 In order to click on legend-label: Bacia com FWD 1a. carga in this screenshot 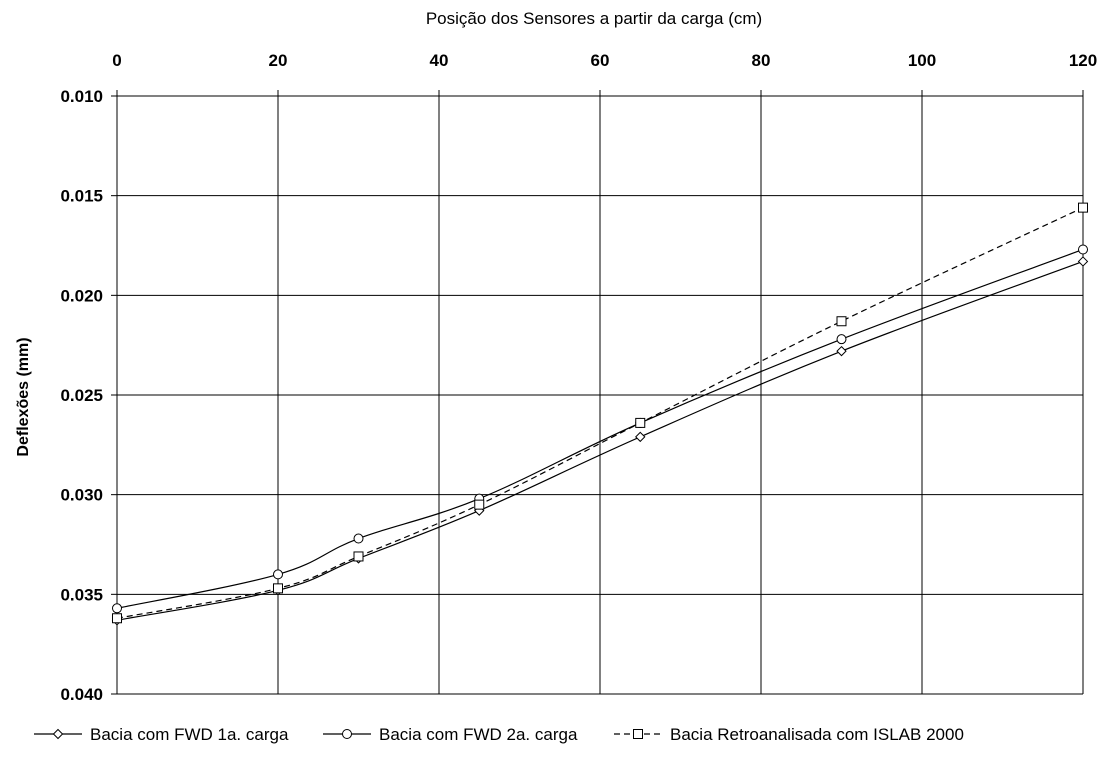, I will do `click(189, 734)`.